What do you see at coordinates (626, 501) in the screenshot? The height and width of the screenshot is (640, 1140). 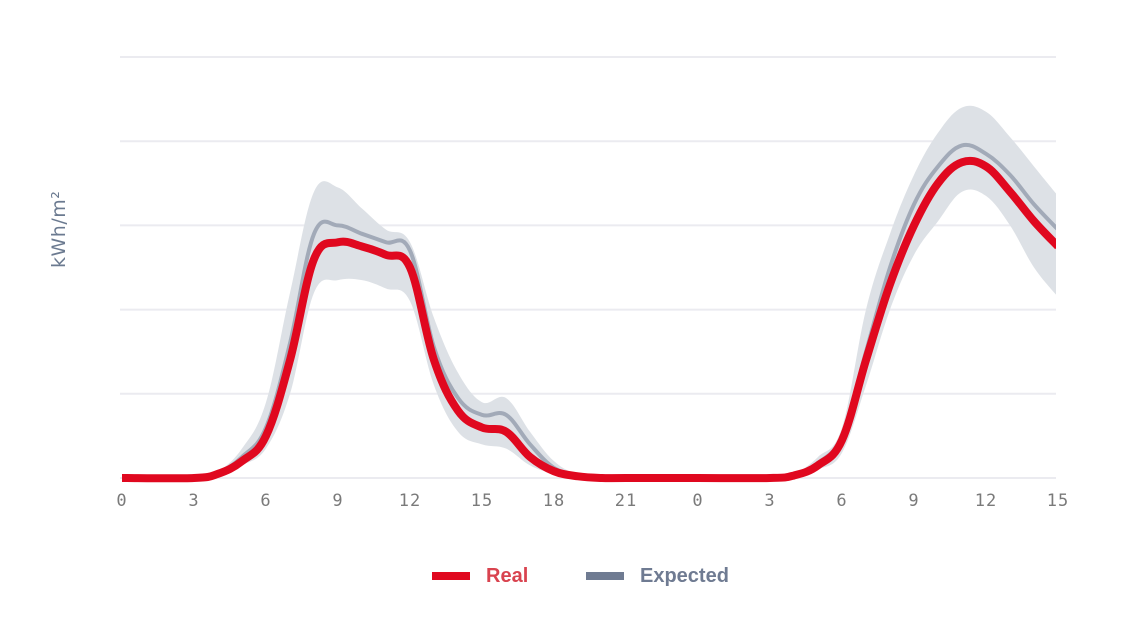 I see `x-tick-label: 21` at bounding box center [626, 501].